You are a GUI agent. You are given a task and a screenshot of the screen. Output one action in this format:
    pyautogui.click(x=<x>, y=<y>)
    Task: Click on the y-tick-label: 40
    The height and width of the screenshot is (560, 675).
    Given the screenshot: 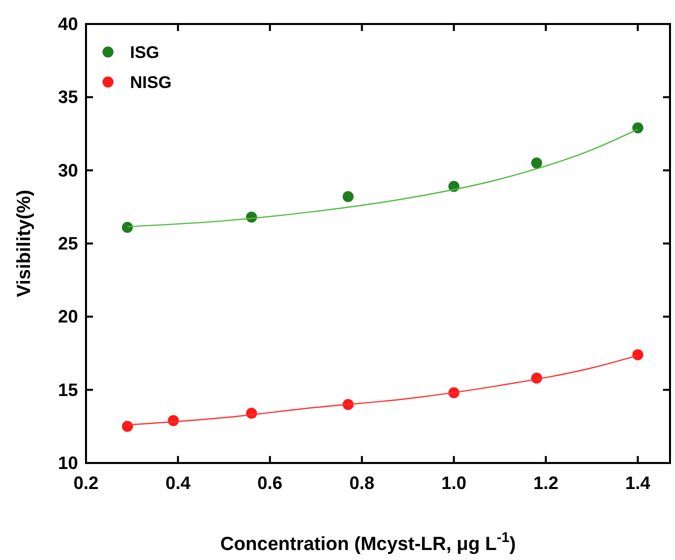 What is the action you would take?
    pyautogui.click(x=68, y=24)
    